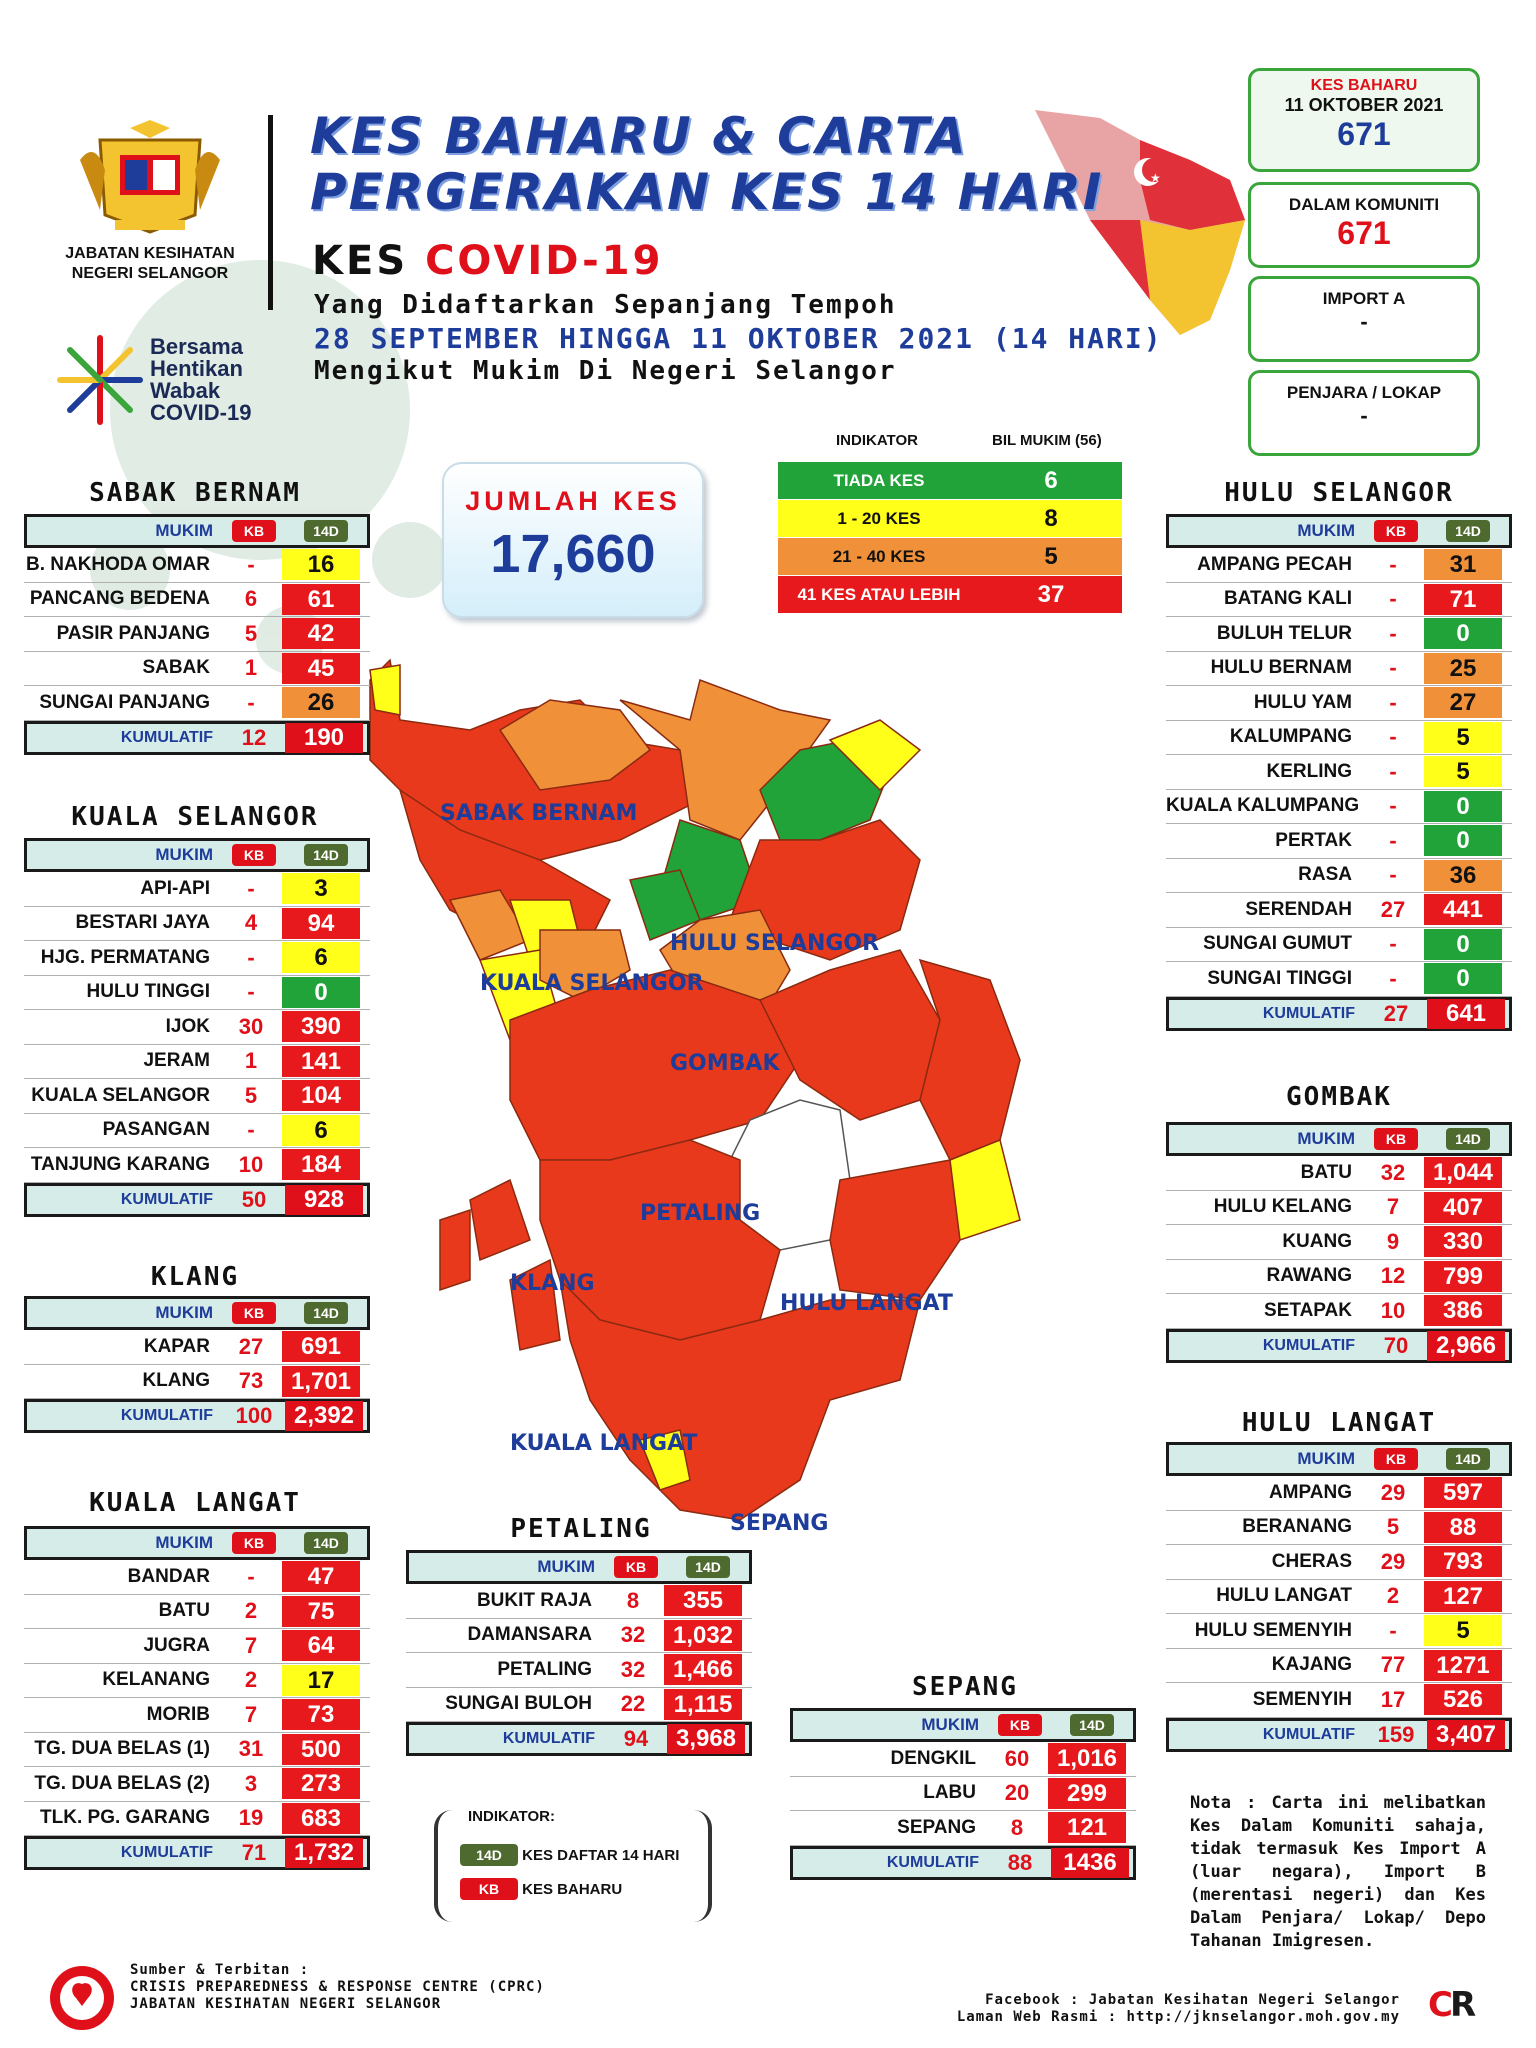 This screenshot has width=1536, height=2048. I want to click on summary-komuniti: DALAM KOMUNITI 671, so click(1364, 225).